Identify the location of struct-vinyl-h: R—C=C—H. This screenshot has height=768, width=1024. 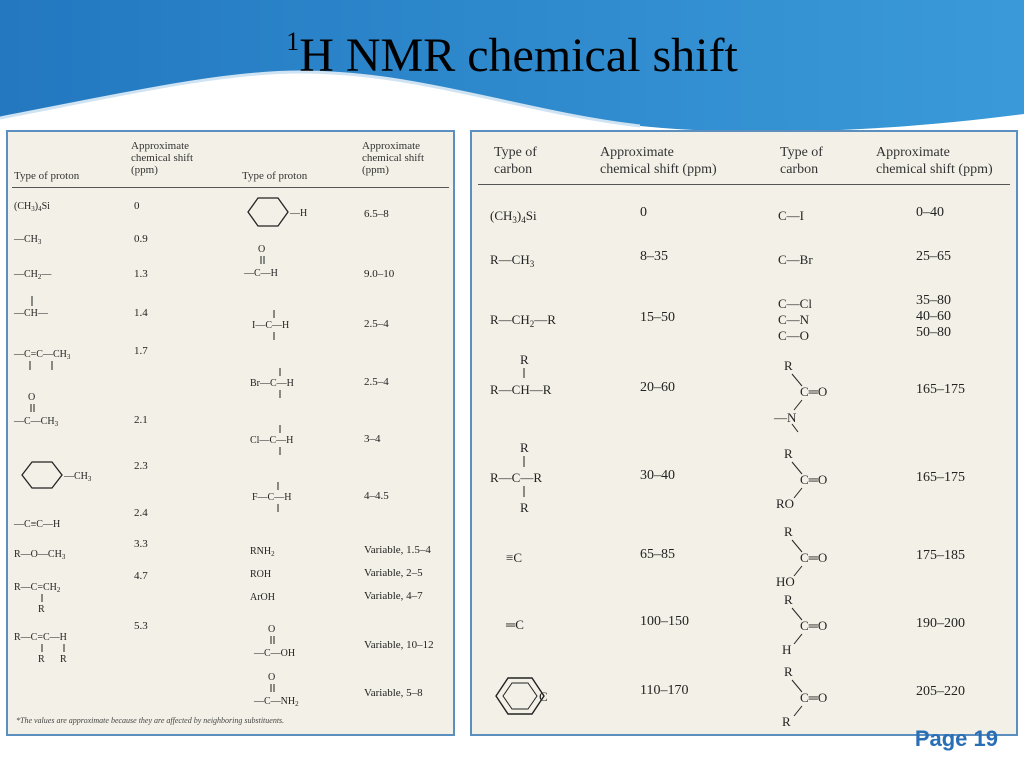
(40, 637).